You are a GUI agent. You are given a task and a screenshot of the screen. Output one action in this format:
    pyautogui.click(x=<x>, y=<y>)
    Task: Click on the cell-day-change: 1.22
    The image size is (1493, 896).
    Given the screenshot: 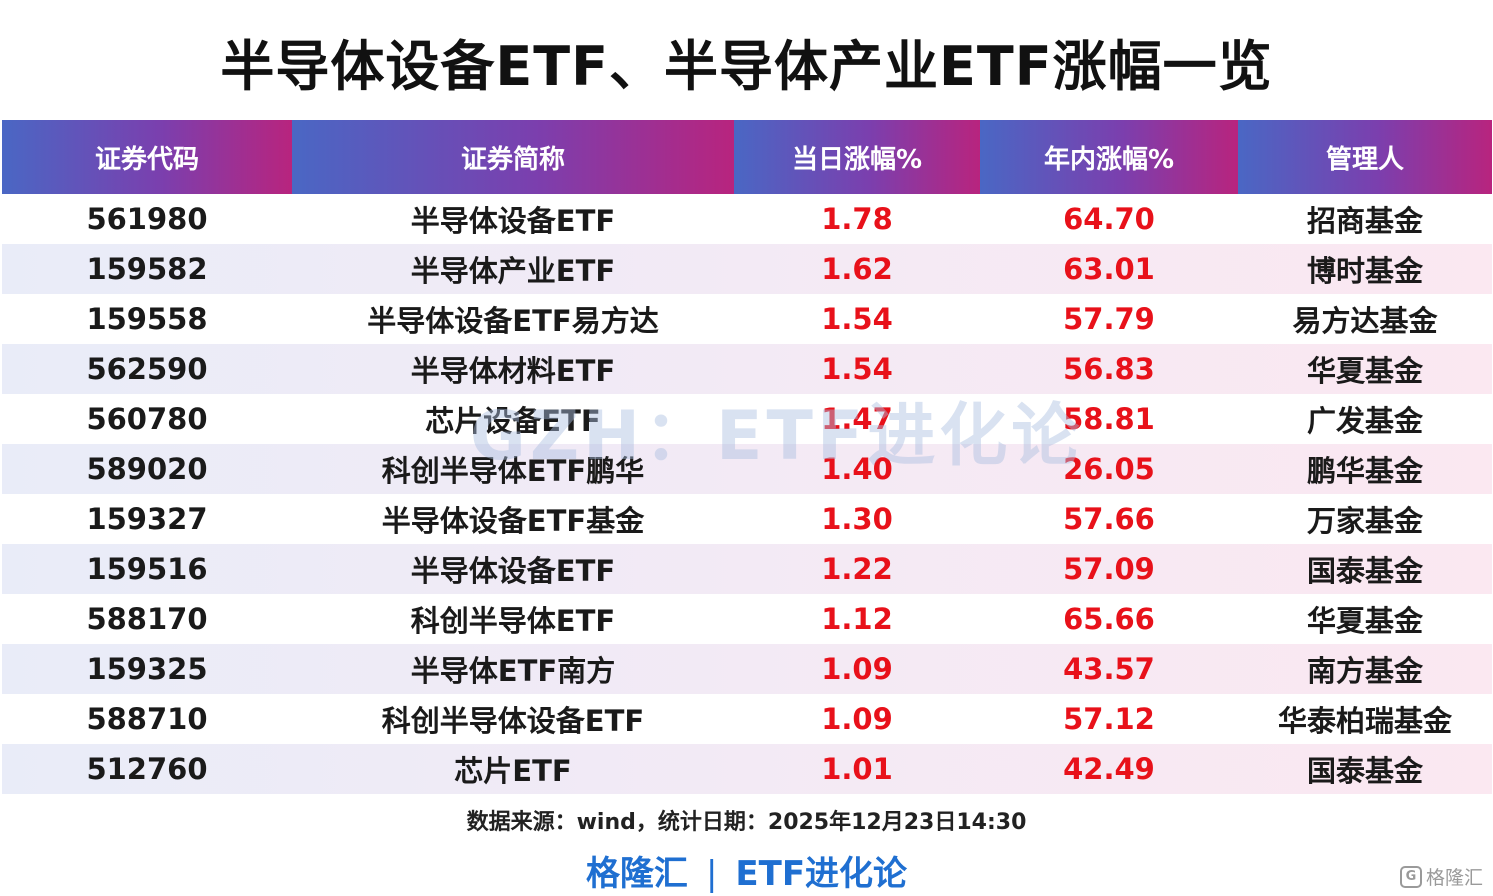 What is the action you would take?
    pyautogui.click(x=857, y=569)
    